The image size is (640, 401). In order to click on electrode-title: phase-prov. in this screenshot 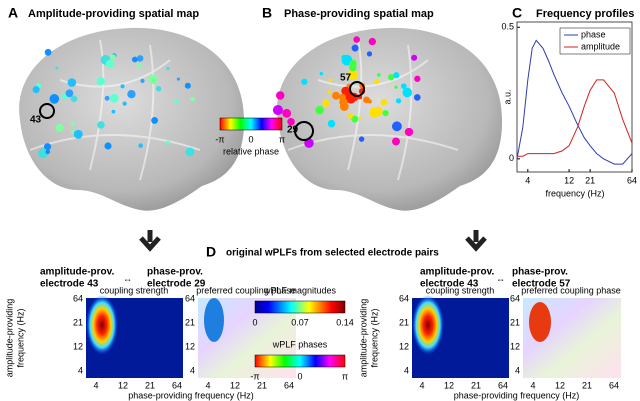, I will do `click(175, 272)`.